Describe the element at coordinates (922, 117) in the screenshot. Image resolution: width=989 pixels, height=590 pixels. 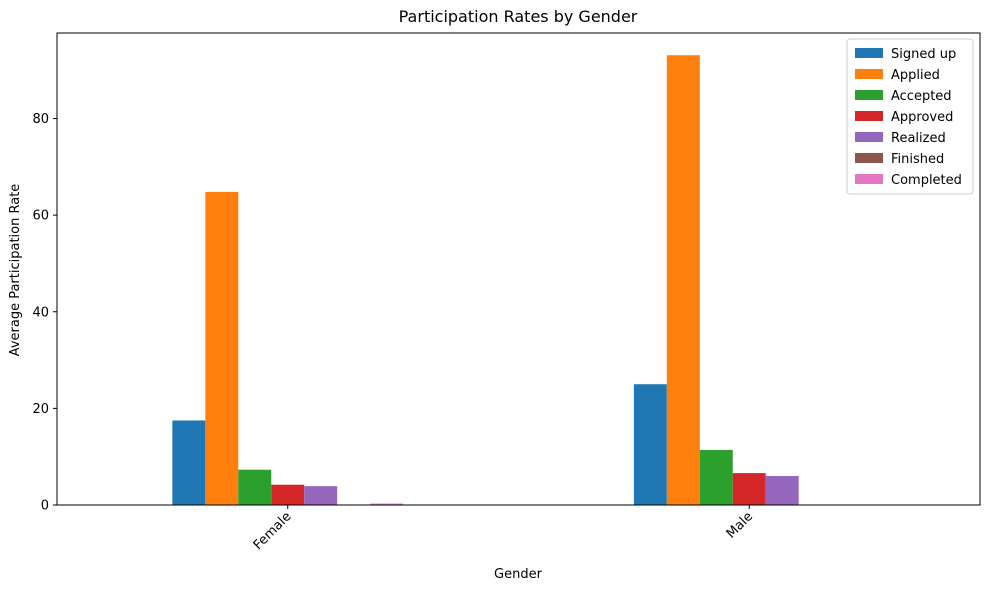
I see `legend-label-approved: Approved` at that location.